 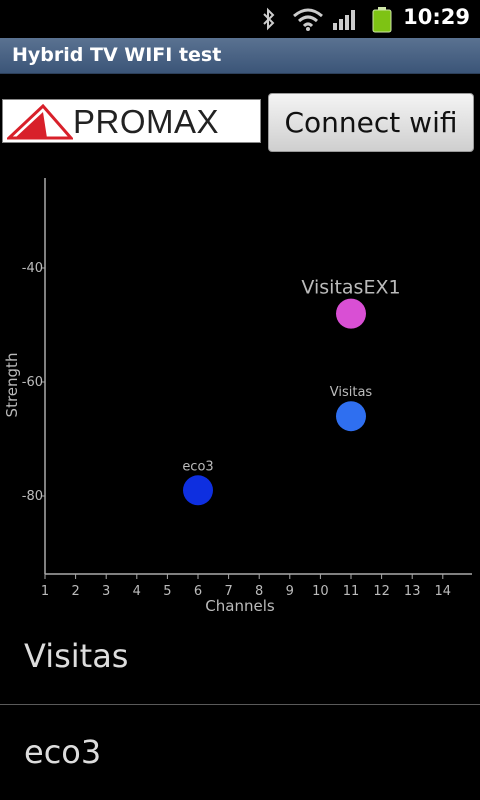 I want to click on data-point-eco3, so click(x=198, y=490).